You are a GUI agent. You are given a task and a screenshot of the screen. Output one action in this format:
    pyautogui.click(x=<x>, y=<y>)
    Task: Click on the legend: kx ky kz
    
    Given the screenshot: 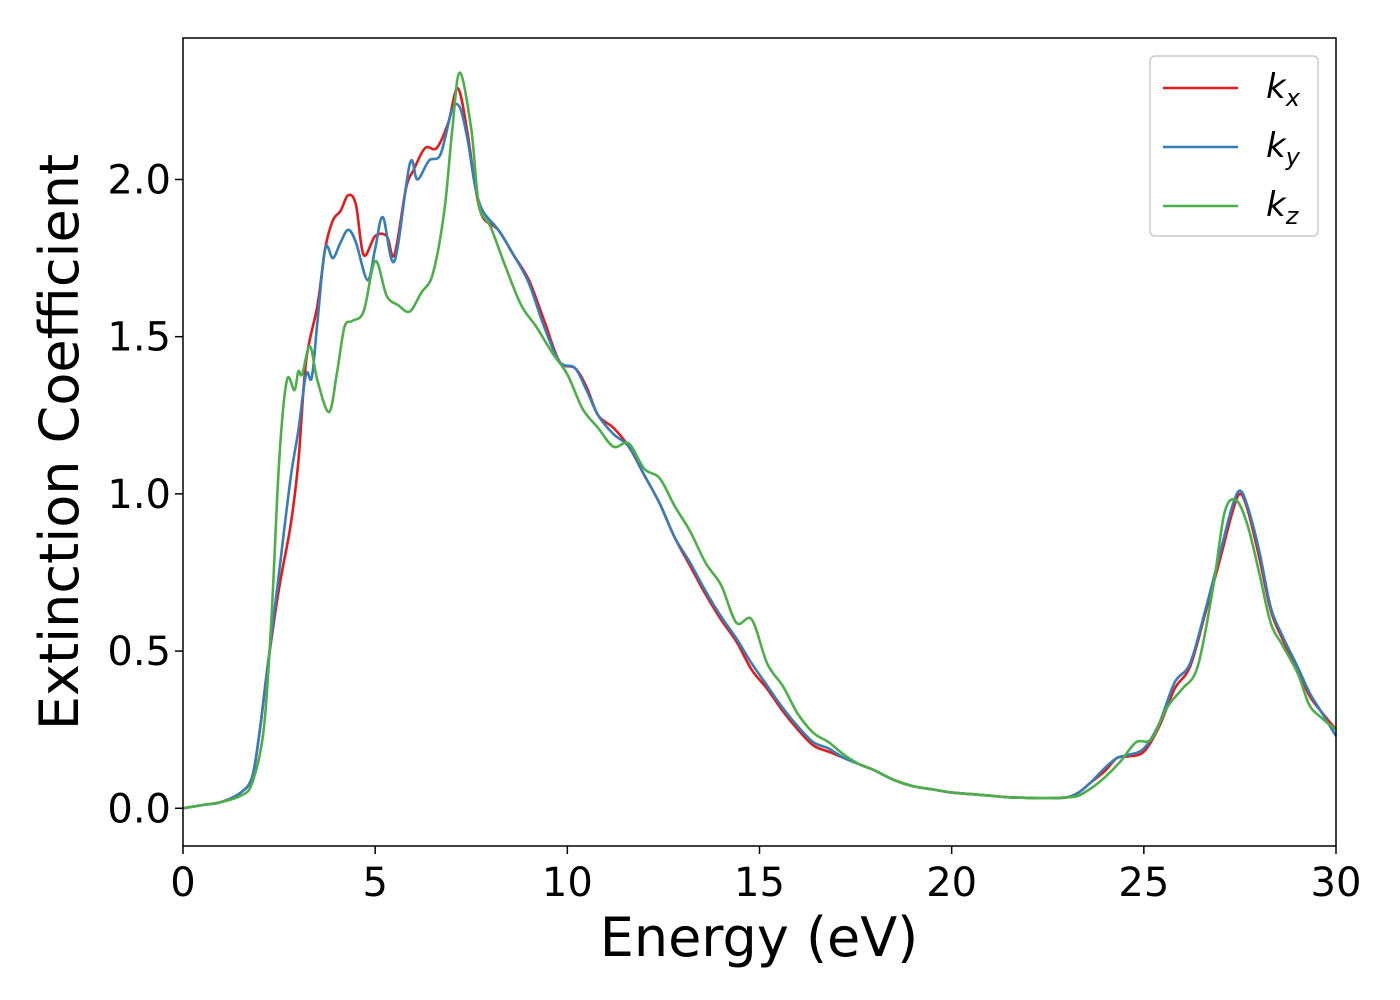 What is the action you would take?
    pyautogui.click(x=1234, y=146)
    